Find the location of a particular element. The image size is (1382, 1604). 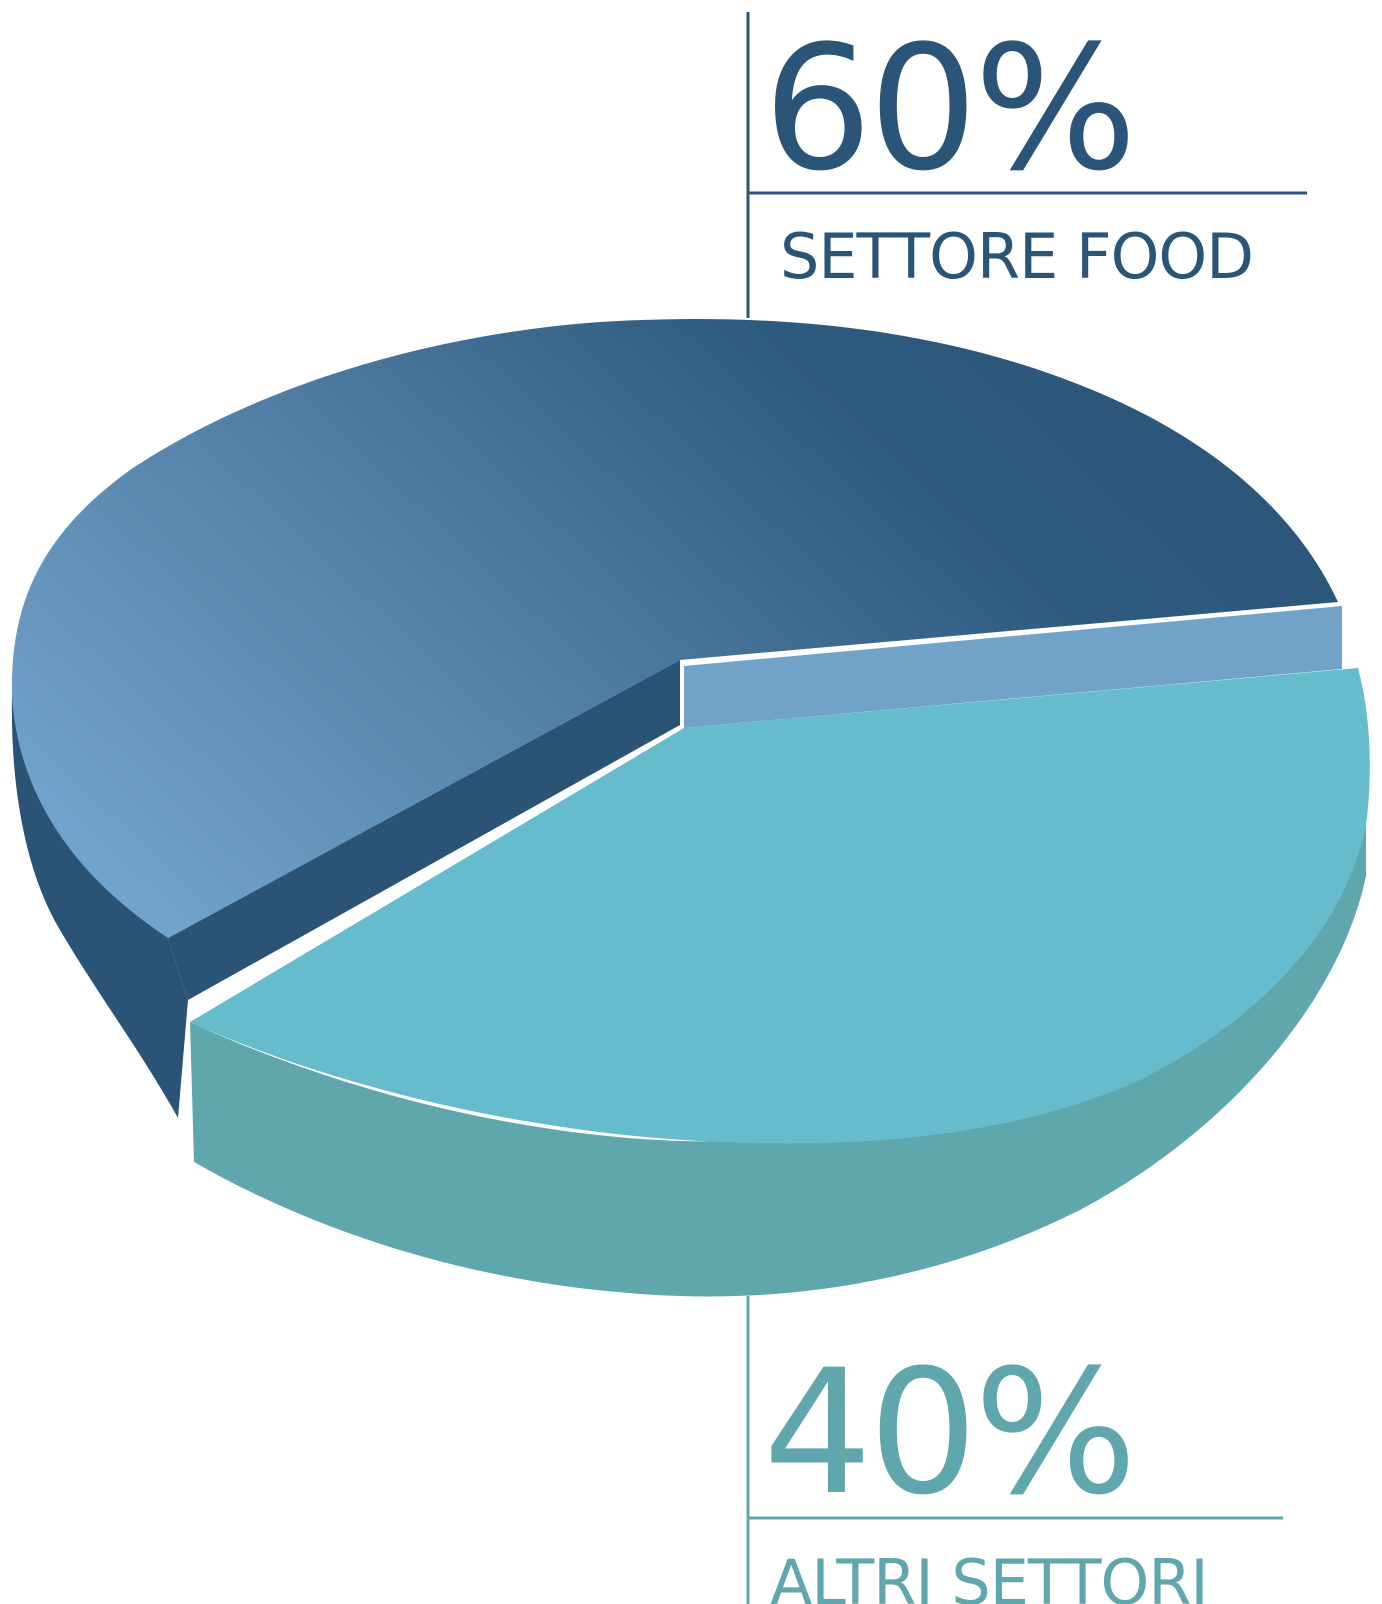

annotation-altri-settori: 40% ALTRI SETTORI is located at coordinates (1014, 1450).